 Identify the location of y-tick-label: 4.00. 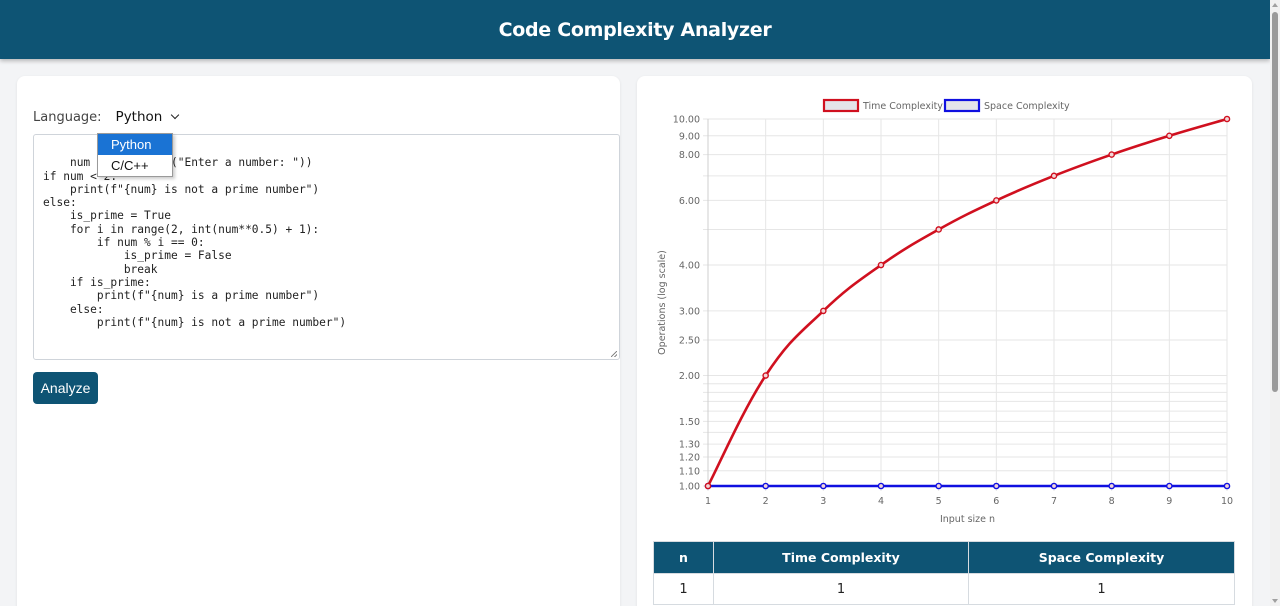
(689, 266).